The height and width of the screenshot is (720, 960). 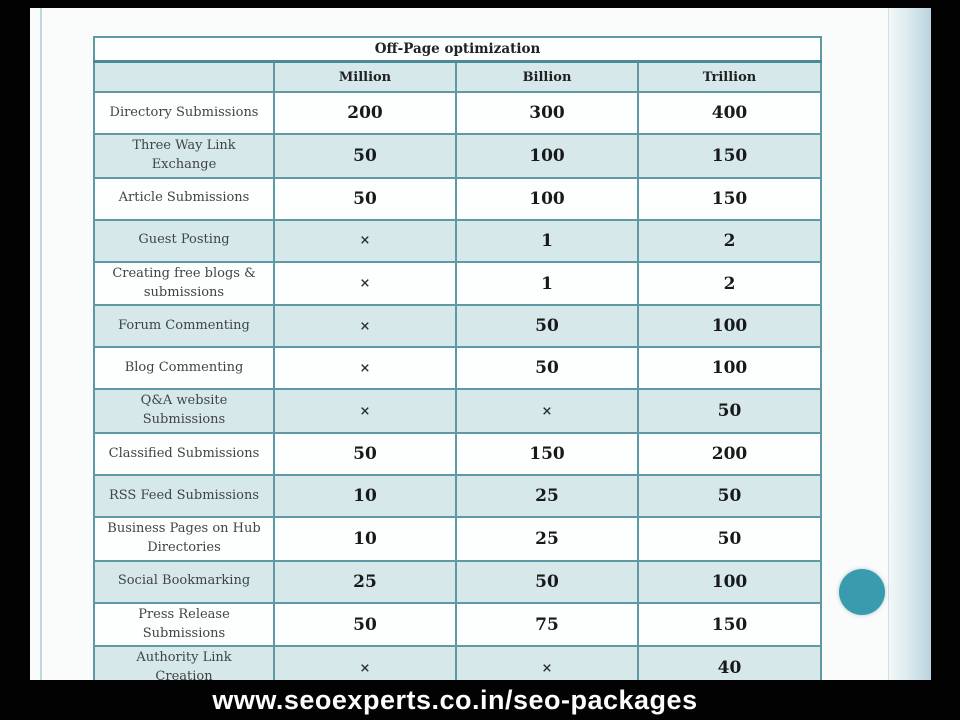 What do you see at coordinates (862, 592) in the screenshot?
I see `accent-dot` at bounding box center [862, 592].